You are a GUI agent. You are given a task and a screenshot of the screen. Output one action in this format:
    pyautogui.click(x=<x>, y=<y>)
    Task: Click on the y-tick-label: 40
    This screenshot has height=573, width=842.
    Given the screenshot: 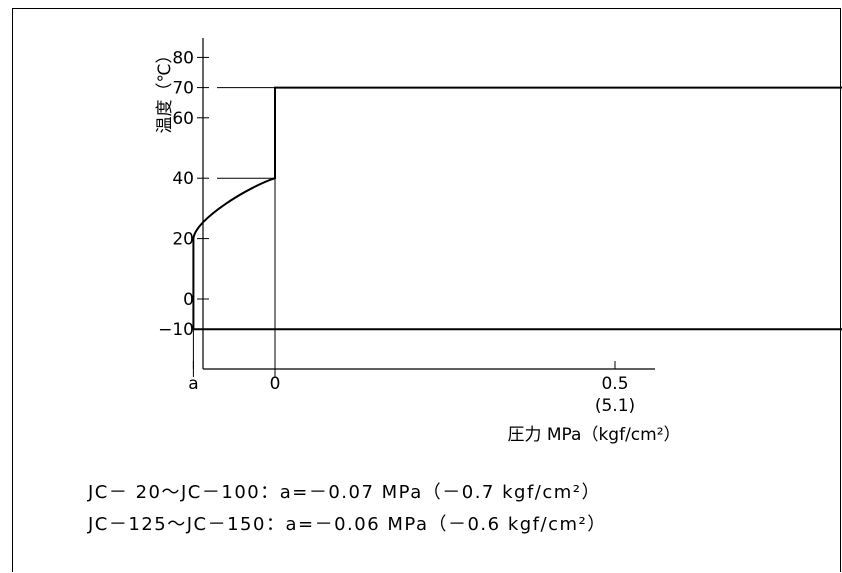 What is the action you would take?
    pyautogui.click(x=183, y=179)
    